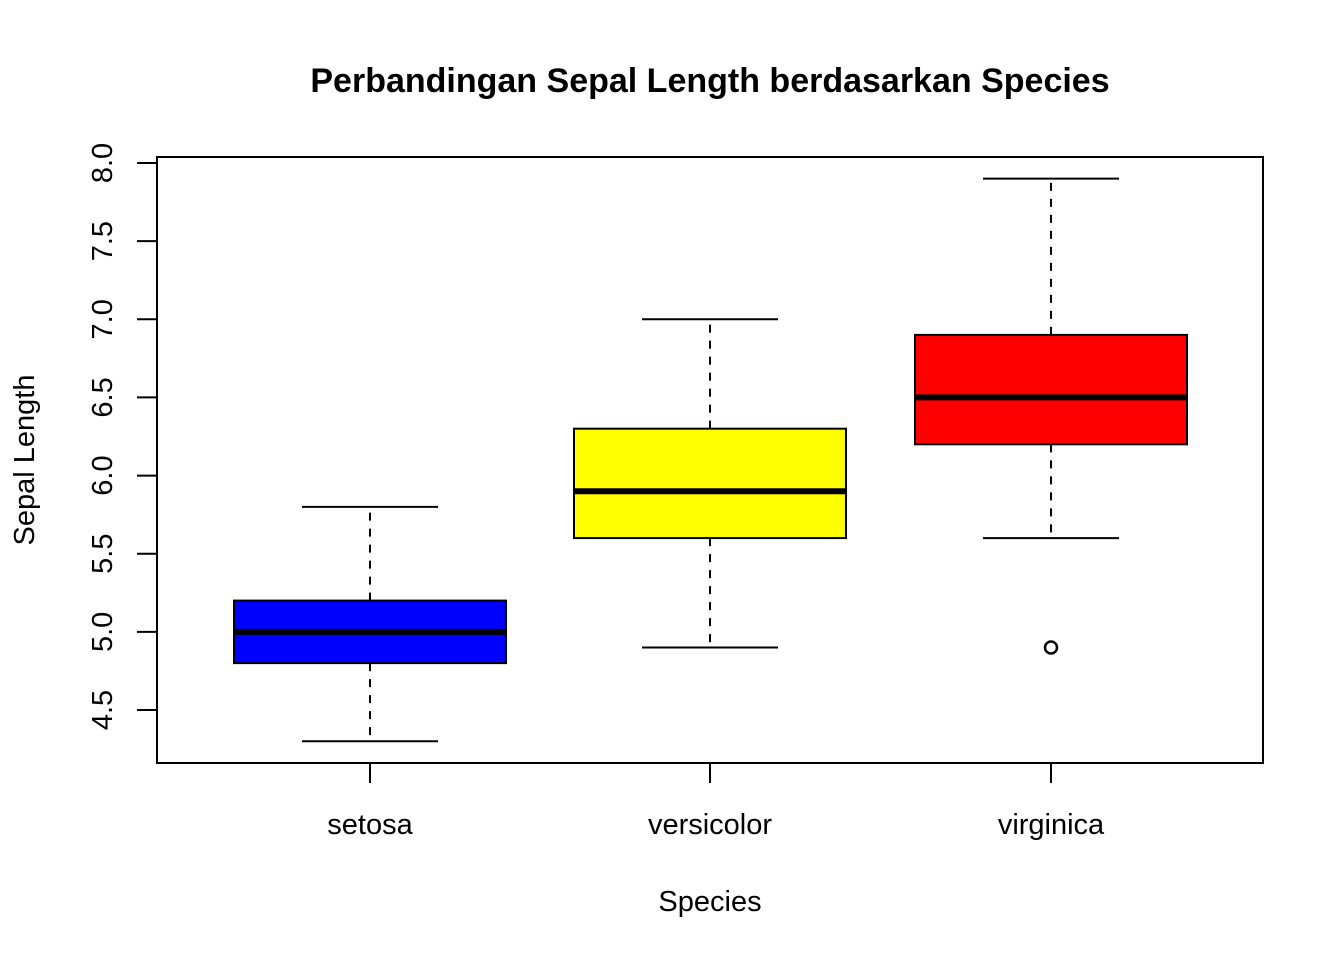 Image resolution: width=1344 pixels, height=960 pixels. Describe the element at coordinates (710, 825) in the screenshot. I see `x-tick-label: versicolor` at that location.